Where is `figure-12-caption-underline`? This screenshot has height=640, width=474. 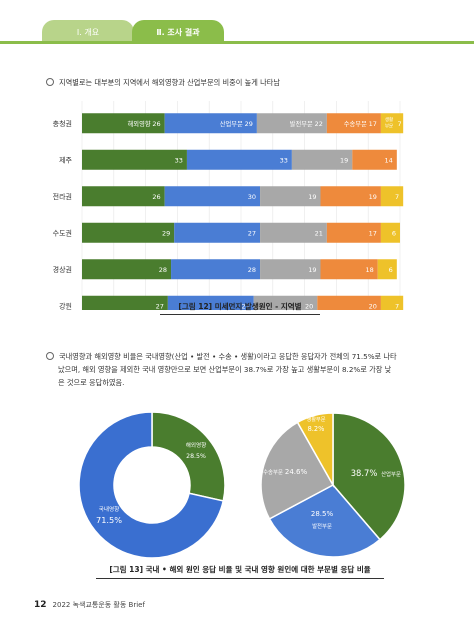
figure-12-caption-underline is located at coordinates (240, 314).